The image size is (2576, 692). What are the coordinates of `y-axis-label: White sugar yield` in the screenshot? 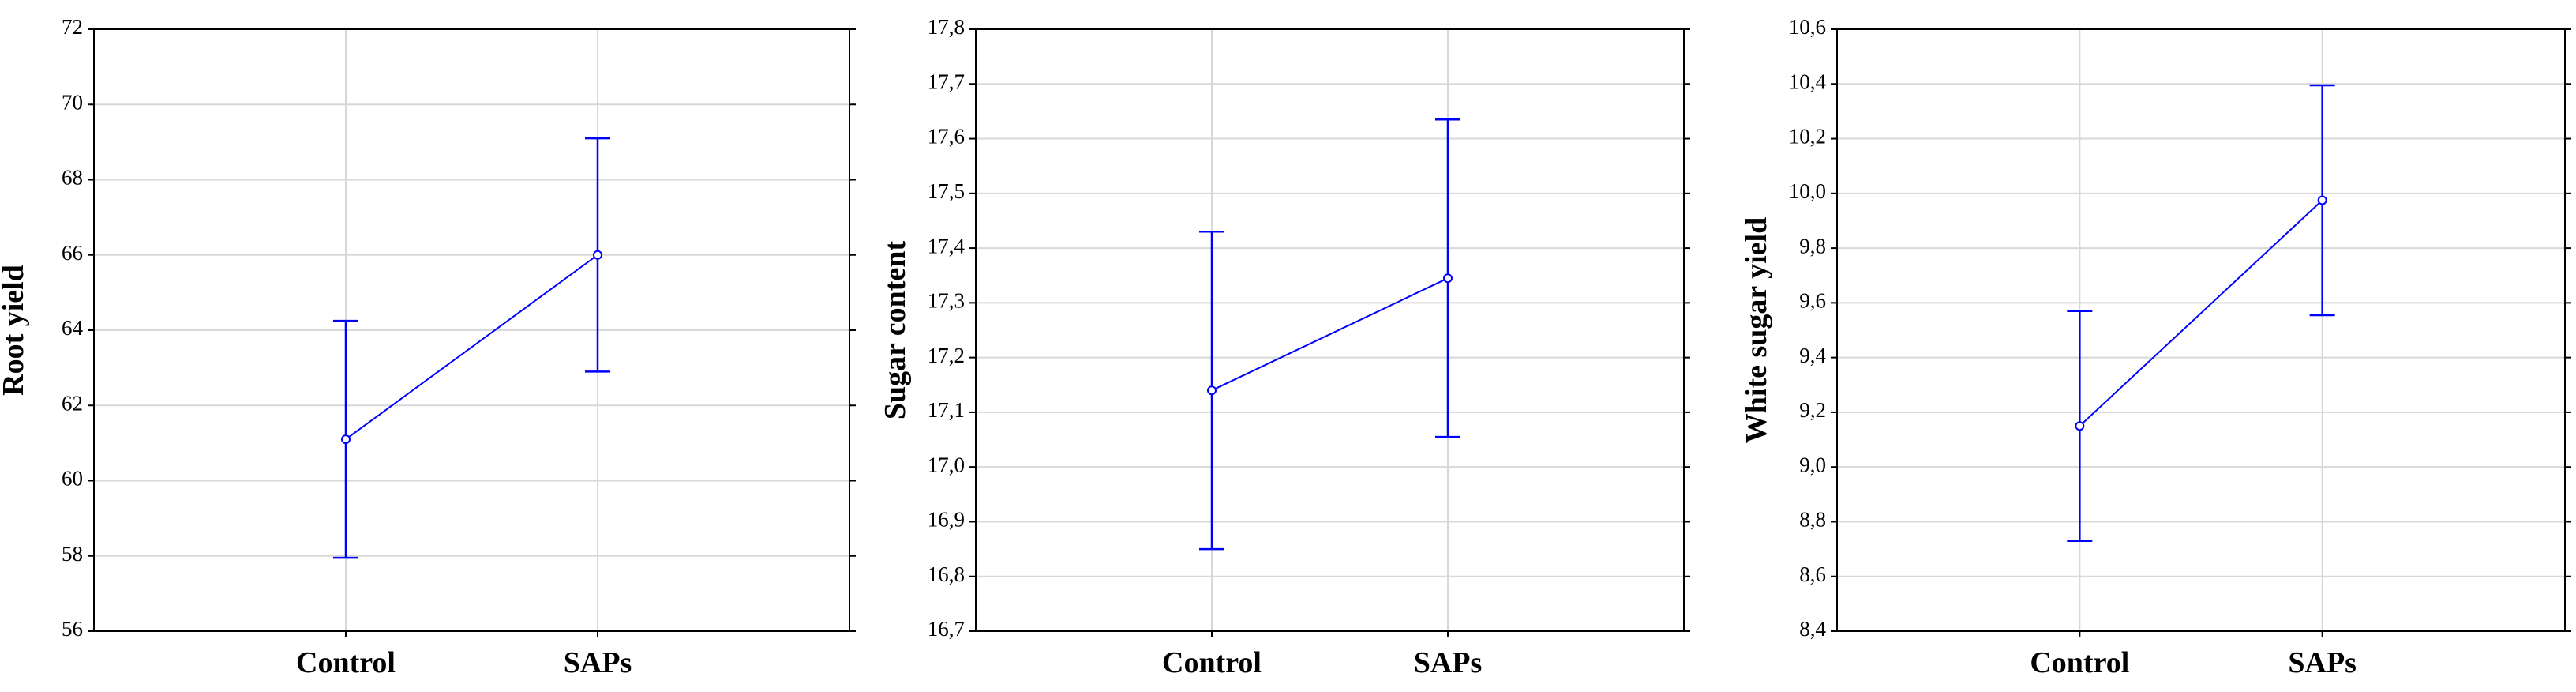 It's located at (1756, 330).